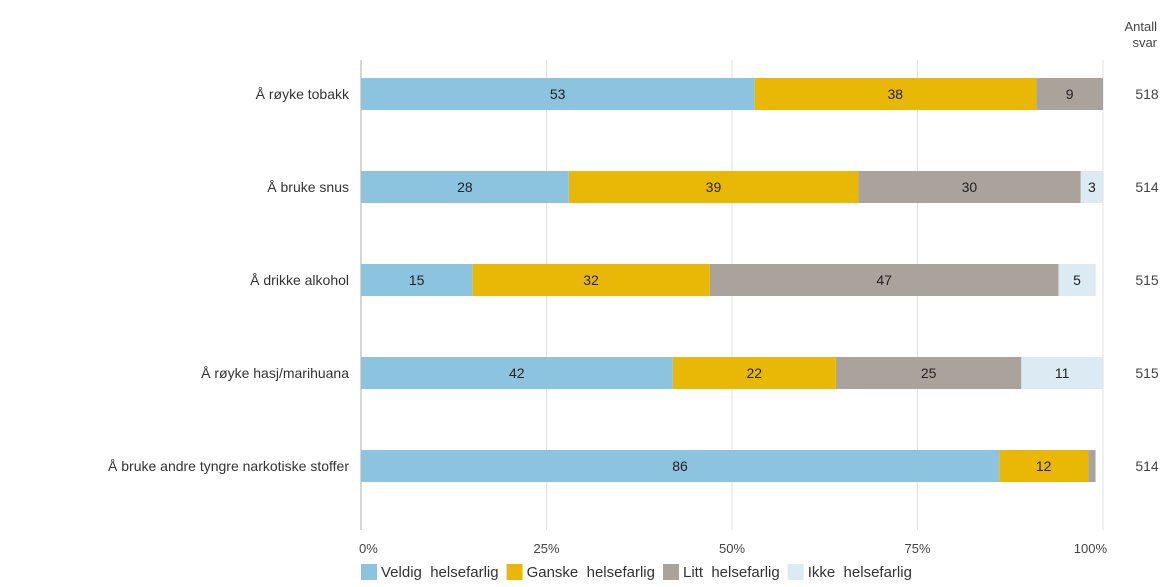 This screenshot has height=587, width=1173. I want to click on data-label: 42, so click(517, 373).